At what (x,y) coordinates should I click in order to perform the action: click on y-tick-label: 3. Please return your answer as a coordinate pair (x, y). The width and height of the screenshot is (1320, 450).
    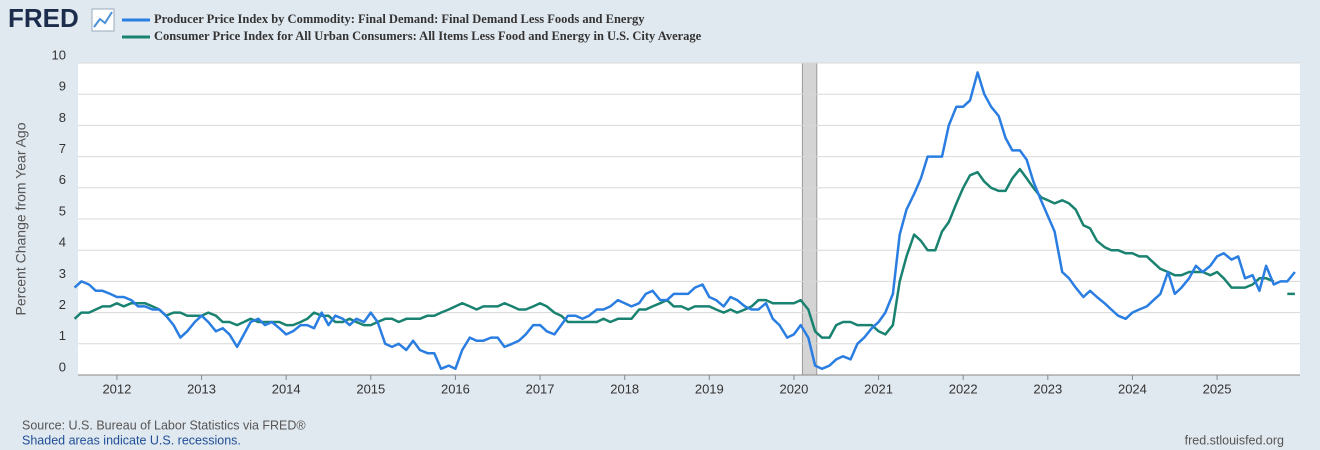
    Looking at the image, I should click on (62, 273).